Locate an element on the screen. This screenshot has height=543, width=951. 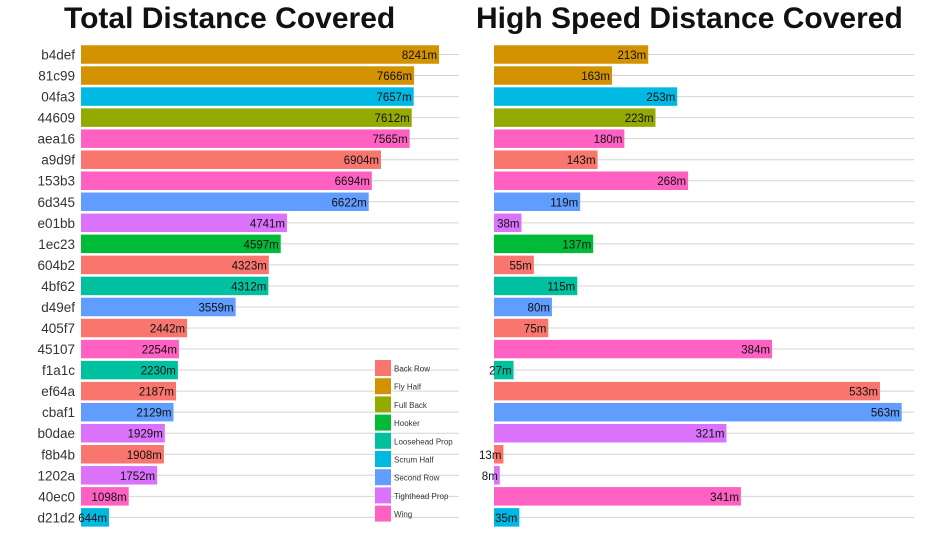
category-label: d49ef is located at coordinates (58, 307).